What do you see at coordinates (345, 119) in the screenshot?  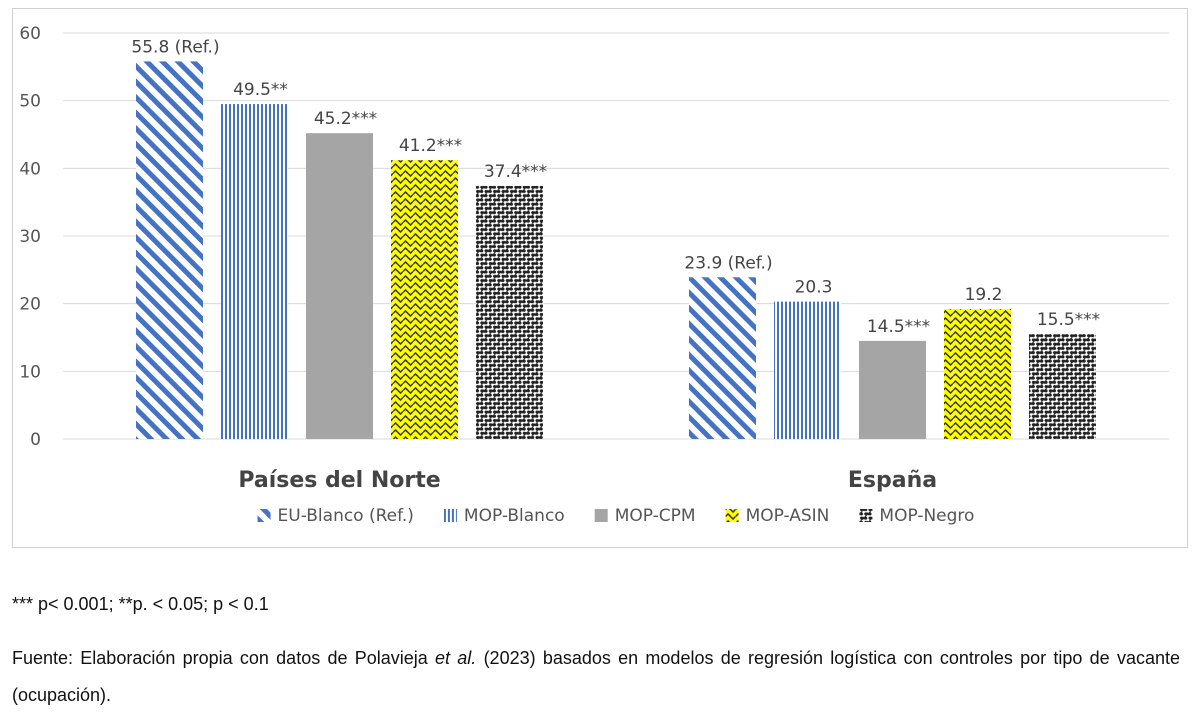 I see `data-label: 45.2***` at bounding box center [345, 119].